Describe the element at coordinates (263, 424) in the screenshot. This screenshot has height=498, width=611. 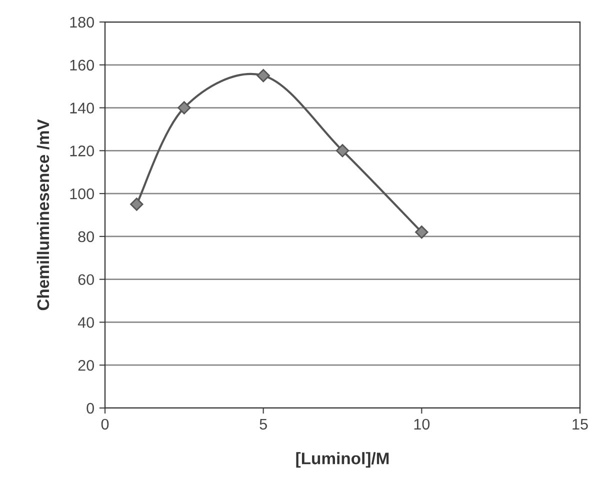
I see `x-tick-label: 5` at that location.